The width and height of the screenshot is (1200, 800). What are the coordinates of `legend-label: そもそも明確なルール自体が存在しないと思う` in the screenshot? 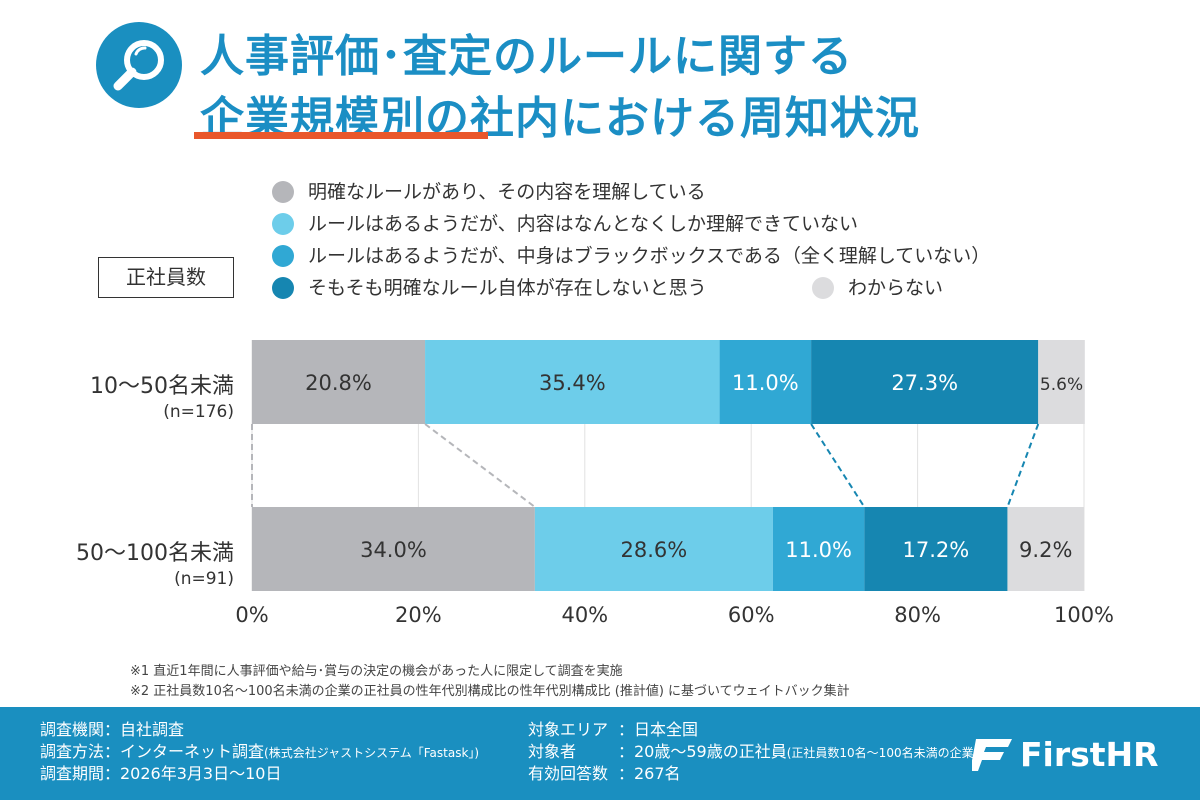 It's located at (507, 288).